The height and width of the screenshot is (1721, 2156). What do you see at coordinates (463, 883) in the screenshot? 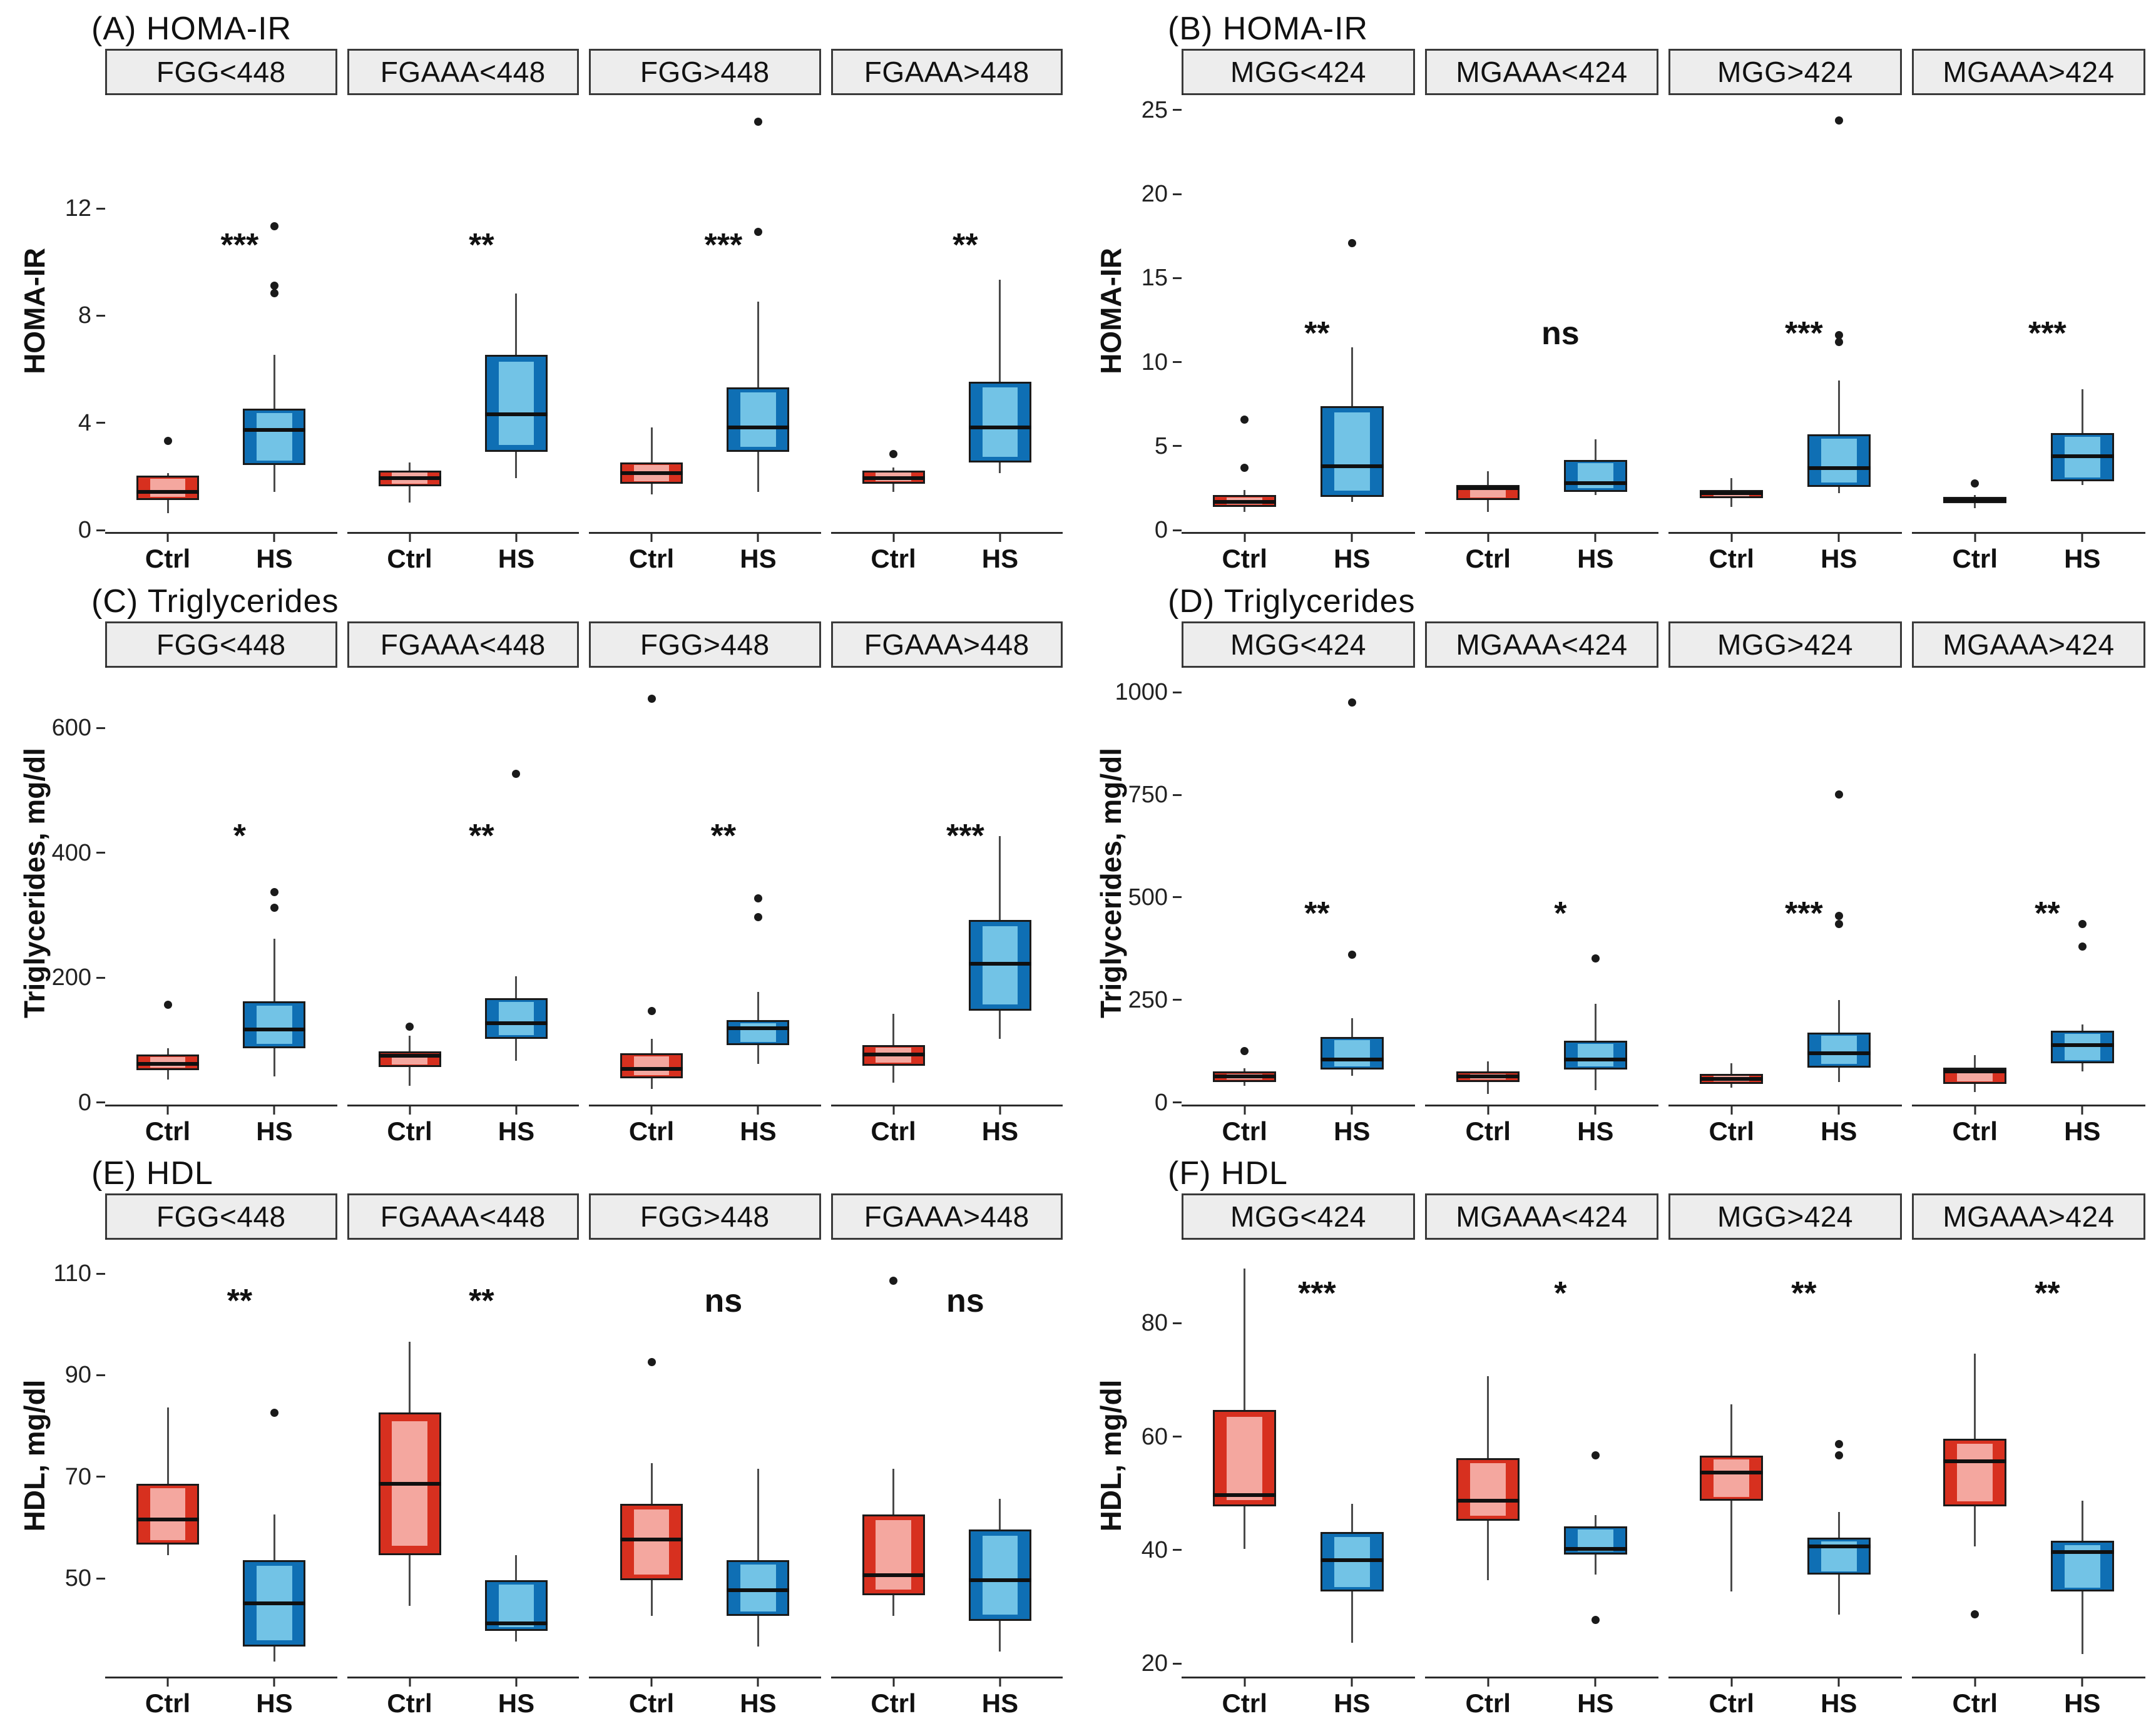
I see `facet-FGAAA<448: FGAAA<448 ** Ctrl HS` at bounding box center [463, 883].